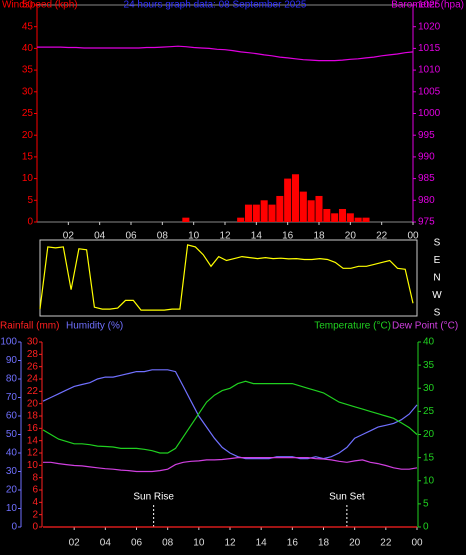 Image resolution: width=466 pixels, height=555 pixels. I want to click on y-tick-label: 990, so click(426, 157).